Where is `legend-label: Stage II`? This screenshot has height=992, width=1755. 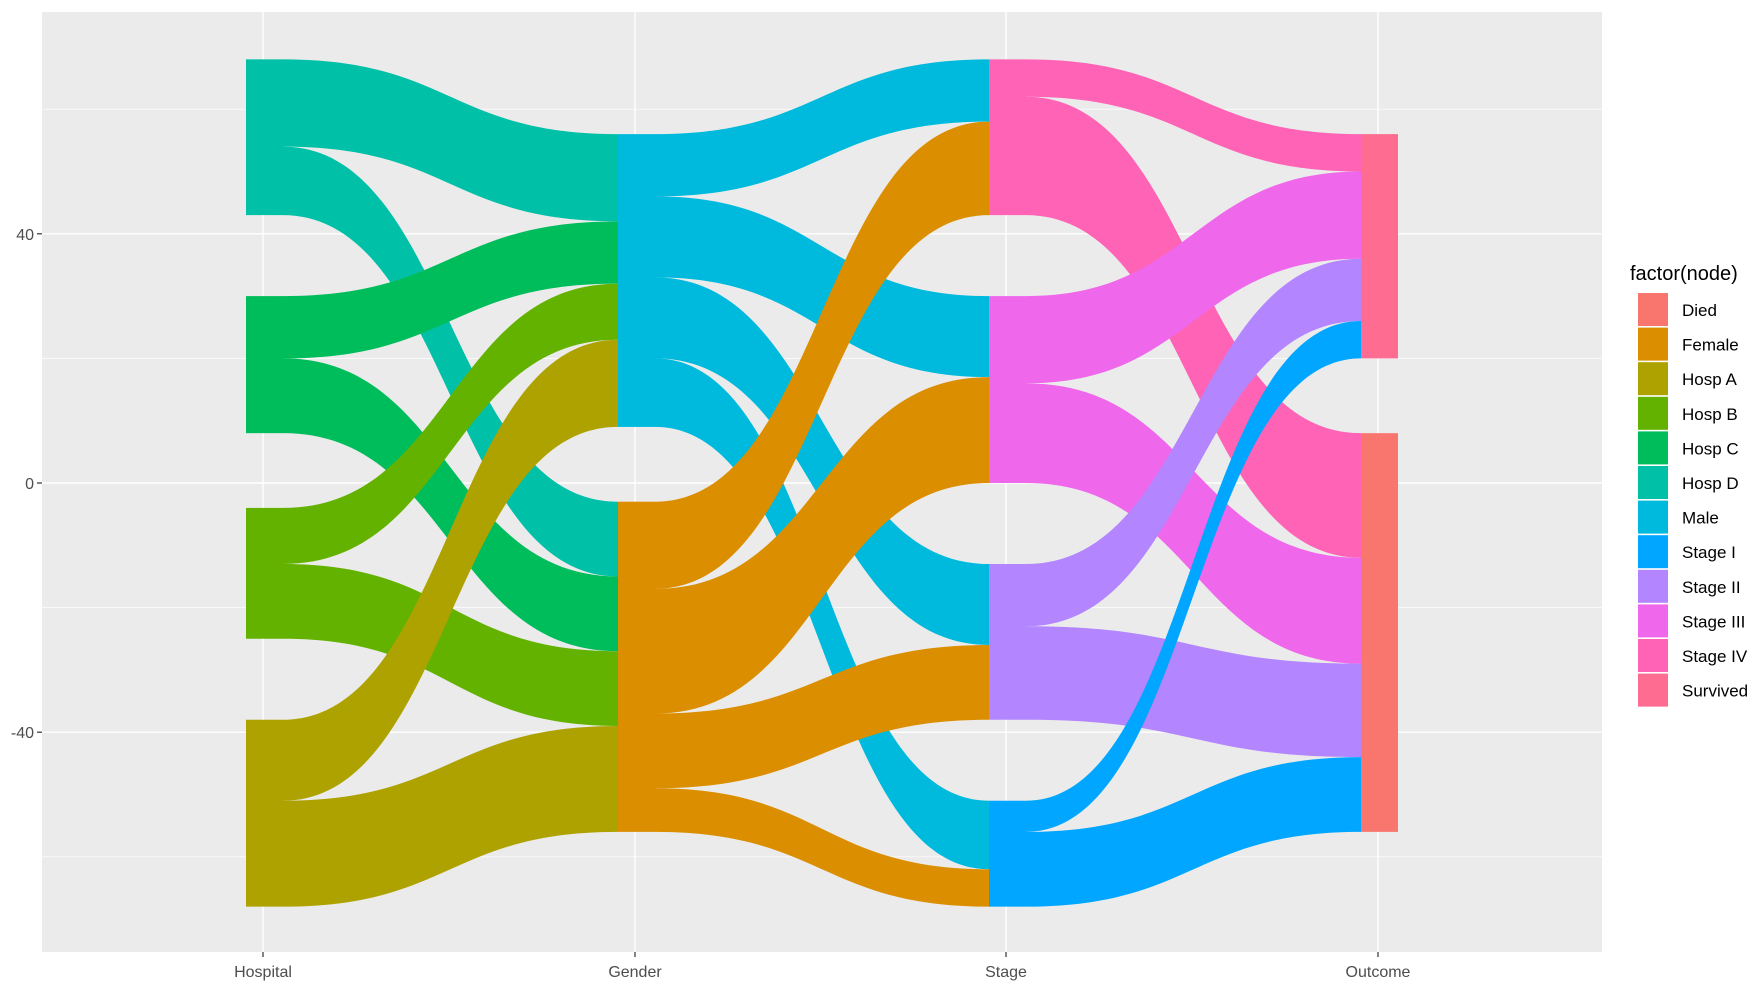
legend-label: Stage II is located at coordinates (1711, 587).